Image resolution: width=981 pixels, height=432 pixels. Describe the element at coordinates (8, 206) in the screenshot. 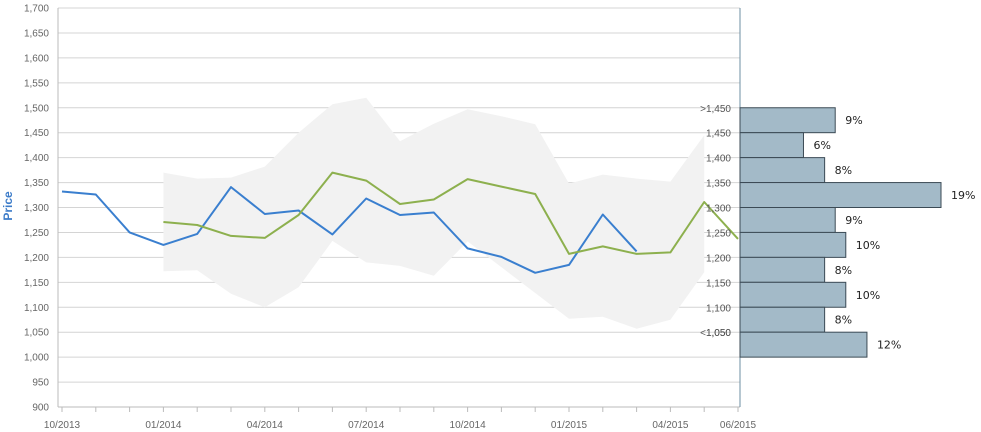

I see `y-axis-label: Price` at that location.